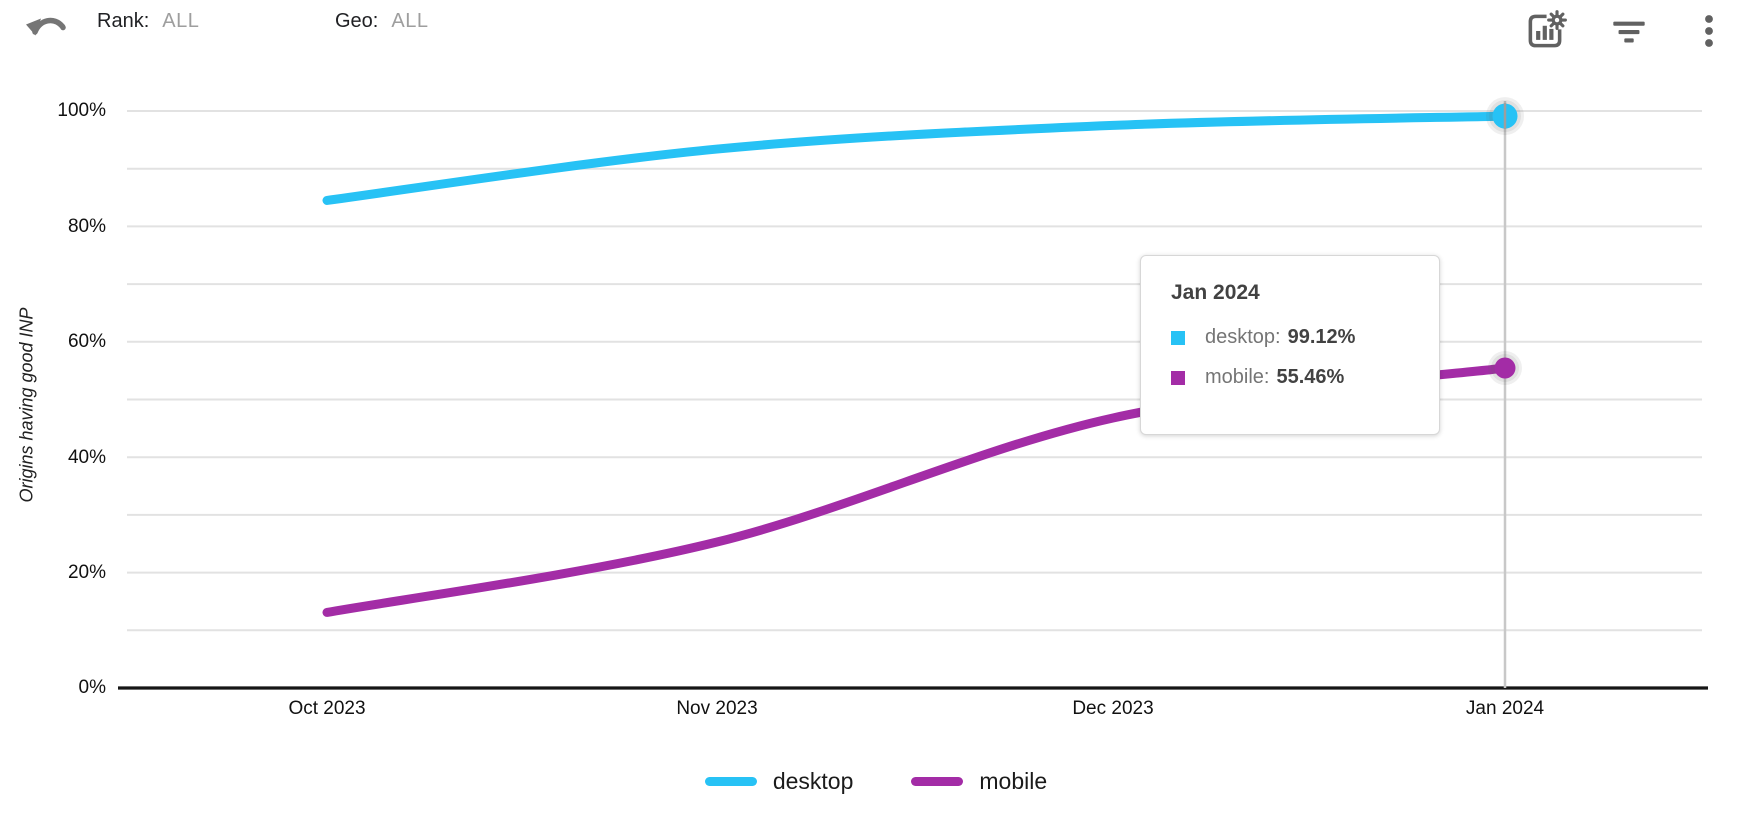 The height and width of the screenshot is (826, 1752). Describe the element at coordinates (1113, 708) in the screenshot. I see `x-tick-dec-2023: Dec 2023` at that location.